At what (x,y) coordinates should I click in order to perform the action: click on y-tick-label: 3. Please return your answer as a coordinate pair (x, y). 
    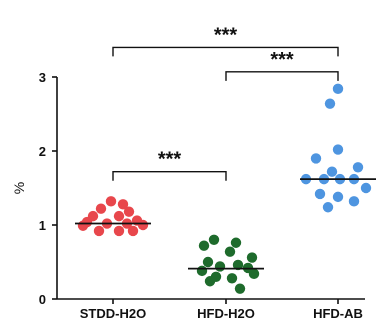
    Looking at the image, I should click on (42, 77).